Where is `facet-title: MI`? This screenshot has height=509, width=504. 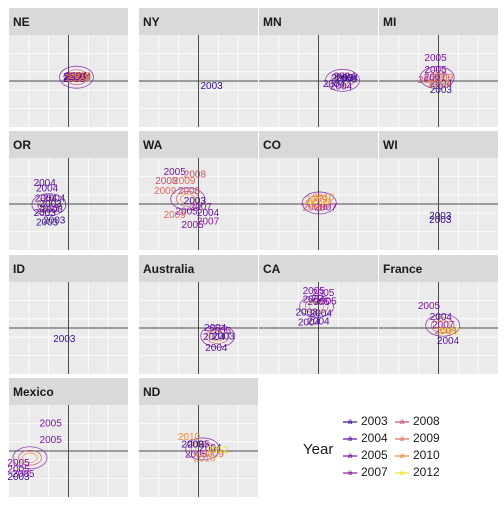 facet-title: MI is located at coordinates (389, 22).